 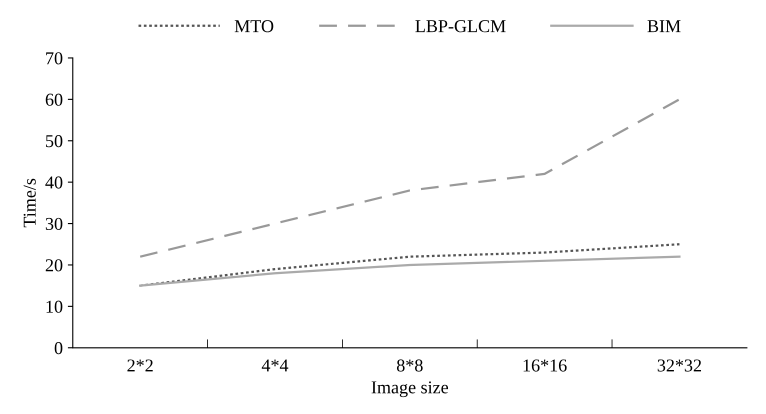 I want to click on y-tick-label: 70, so click(x=54, y=58).